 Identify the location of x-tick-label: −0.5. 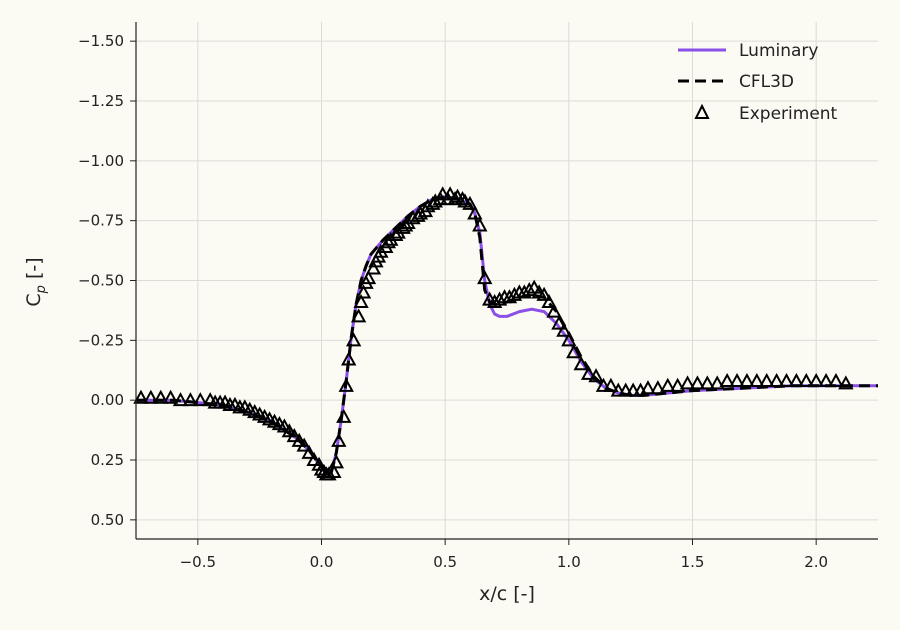
(198, 562).